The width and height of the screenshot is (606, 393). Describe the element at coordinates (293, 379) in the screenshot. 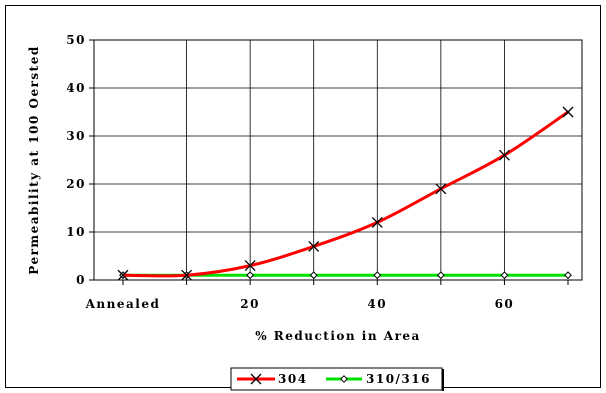

I see `legend-label: 304` at that location.